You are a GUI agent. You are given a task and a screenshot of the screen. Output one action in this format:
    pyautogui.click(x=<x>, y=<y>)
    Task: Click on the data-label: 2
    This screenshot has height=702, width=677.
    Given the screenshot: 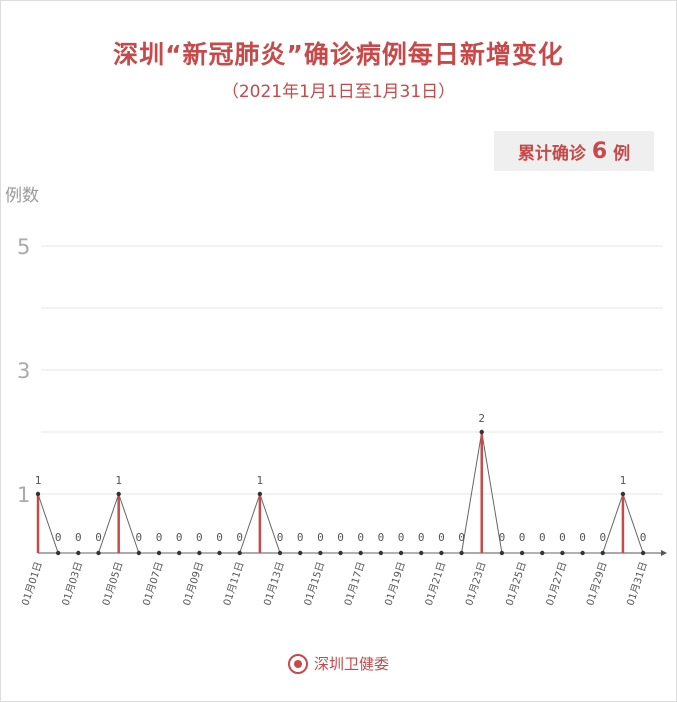 What is the action you would take?
    pyautogui.click(x=481, y=418)
    